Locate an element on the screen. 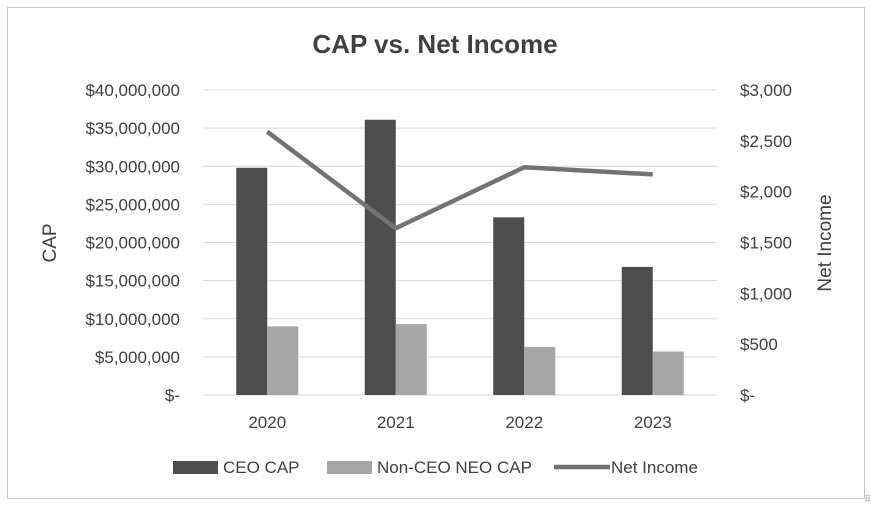 This screenshot has width=871, height=507. right-tick-label: $2,000 is located at coordinates (766, 192).